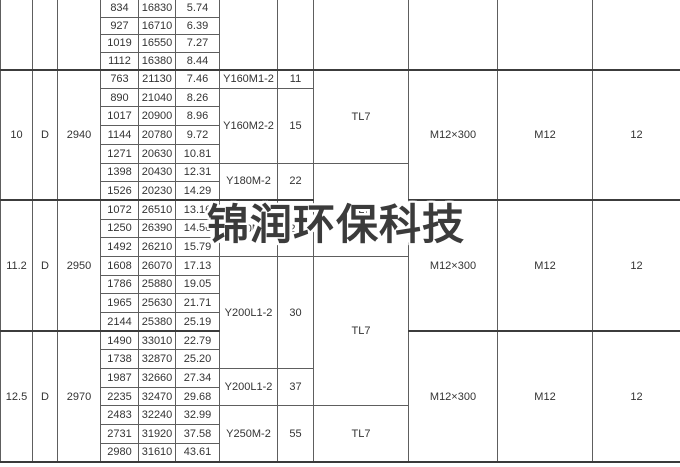 This screenshot has height=467, width=680. I want to click on shaft-power-cell: 19.05, so click(197, 284).